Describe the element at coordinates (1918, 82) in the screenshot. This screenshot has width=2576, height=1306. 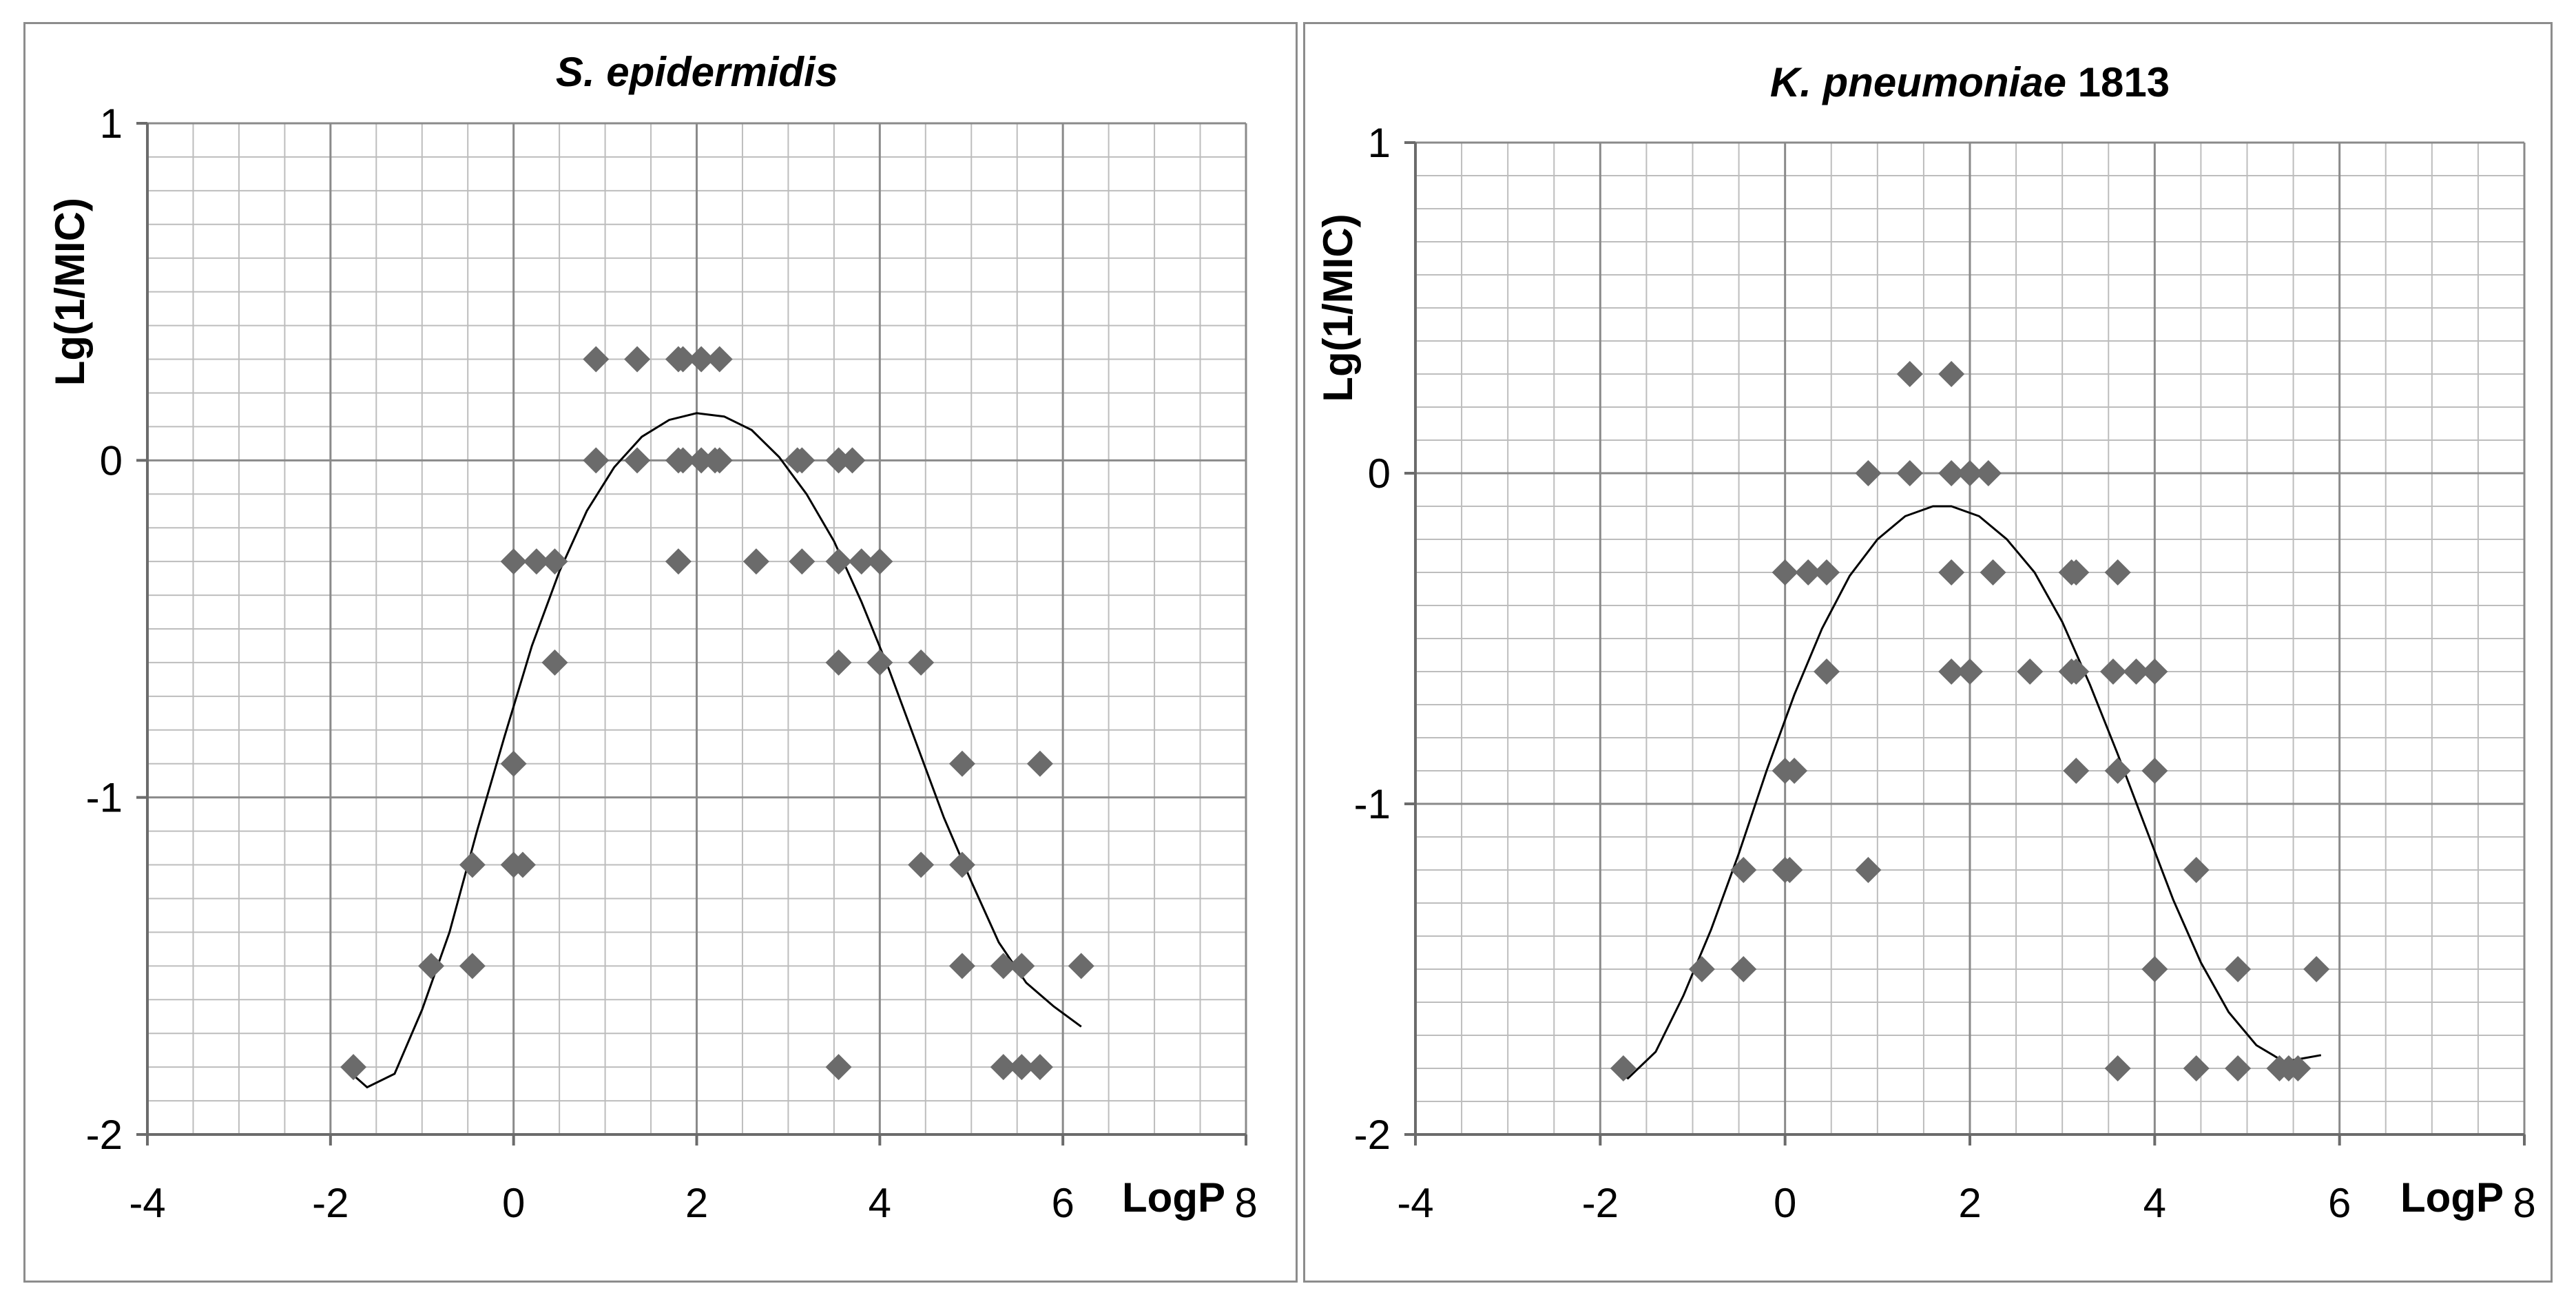
I see `chart-title-organism: K. pneumoniae` at that location.